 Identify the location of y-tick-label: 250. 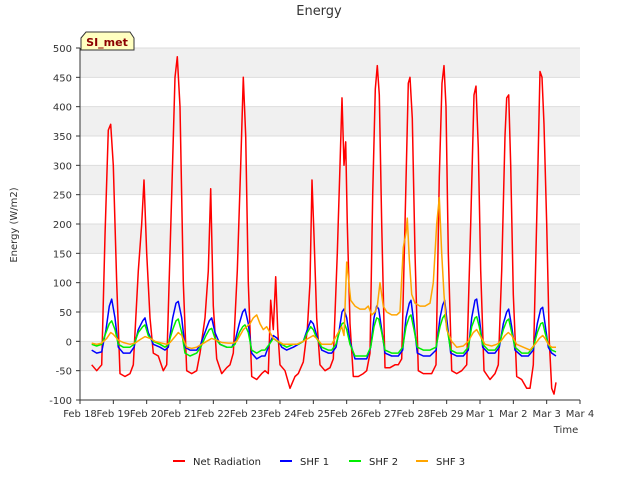
(62, 196).